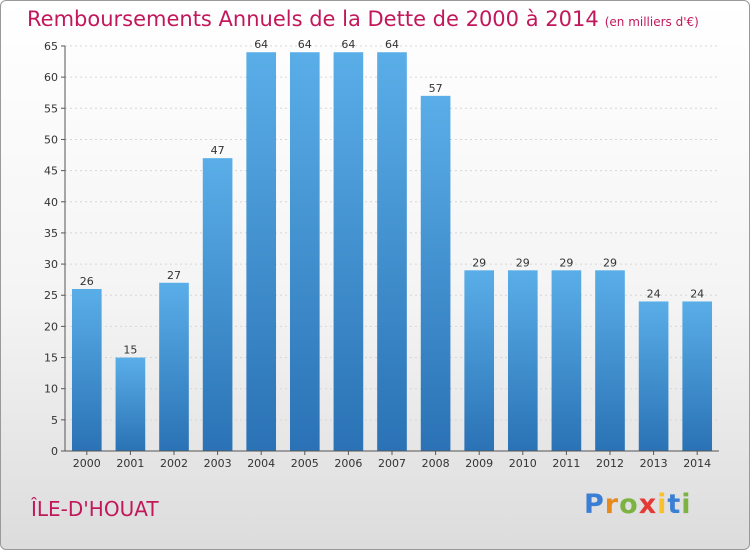 The height and width of the screenshot is (550, 750). What do you see at coordinates (51, 46) in the screenshot?
I see `y-tick-label: 65` at bounding box center [51, 46].